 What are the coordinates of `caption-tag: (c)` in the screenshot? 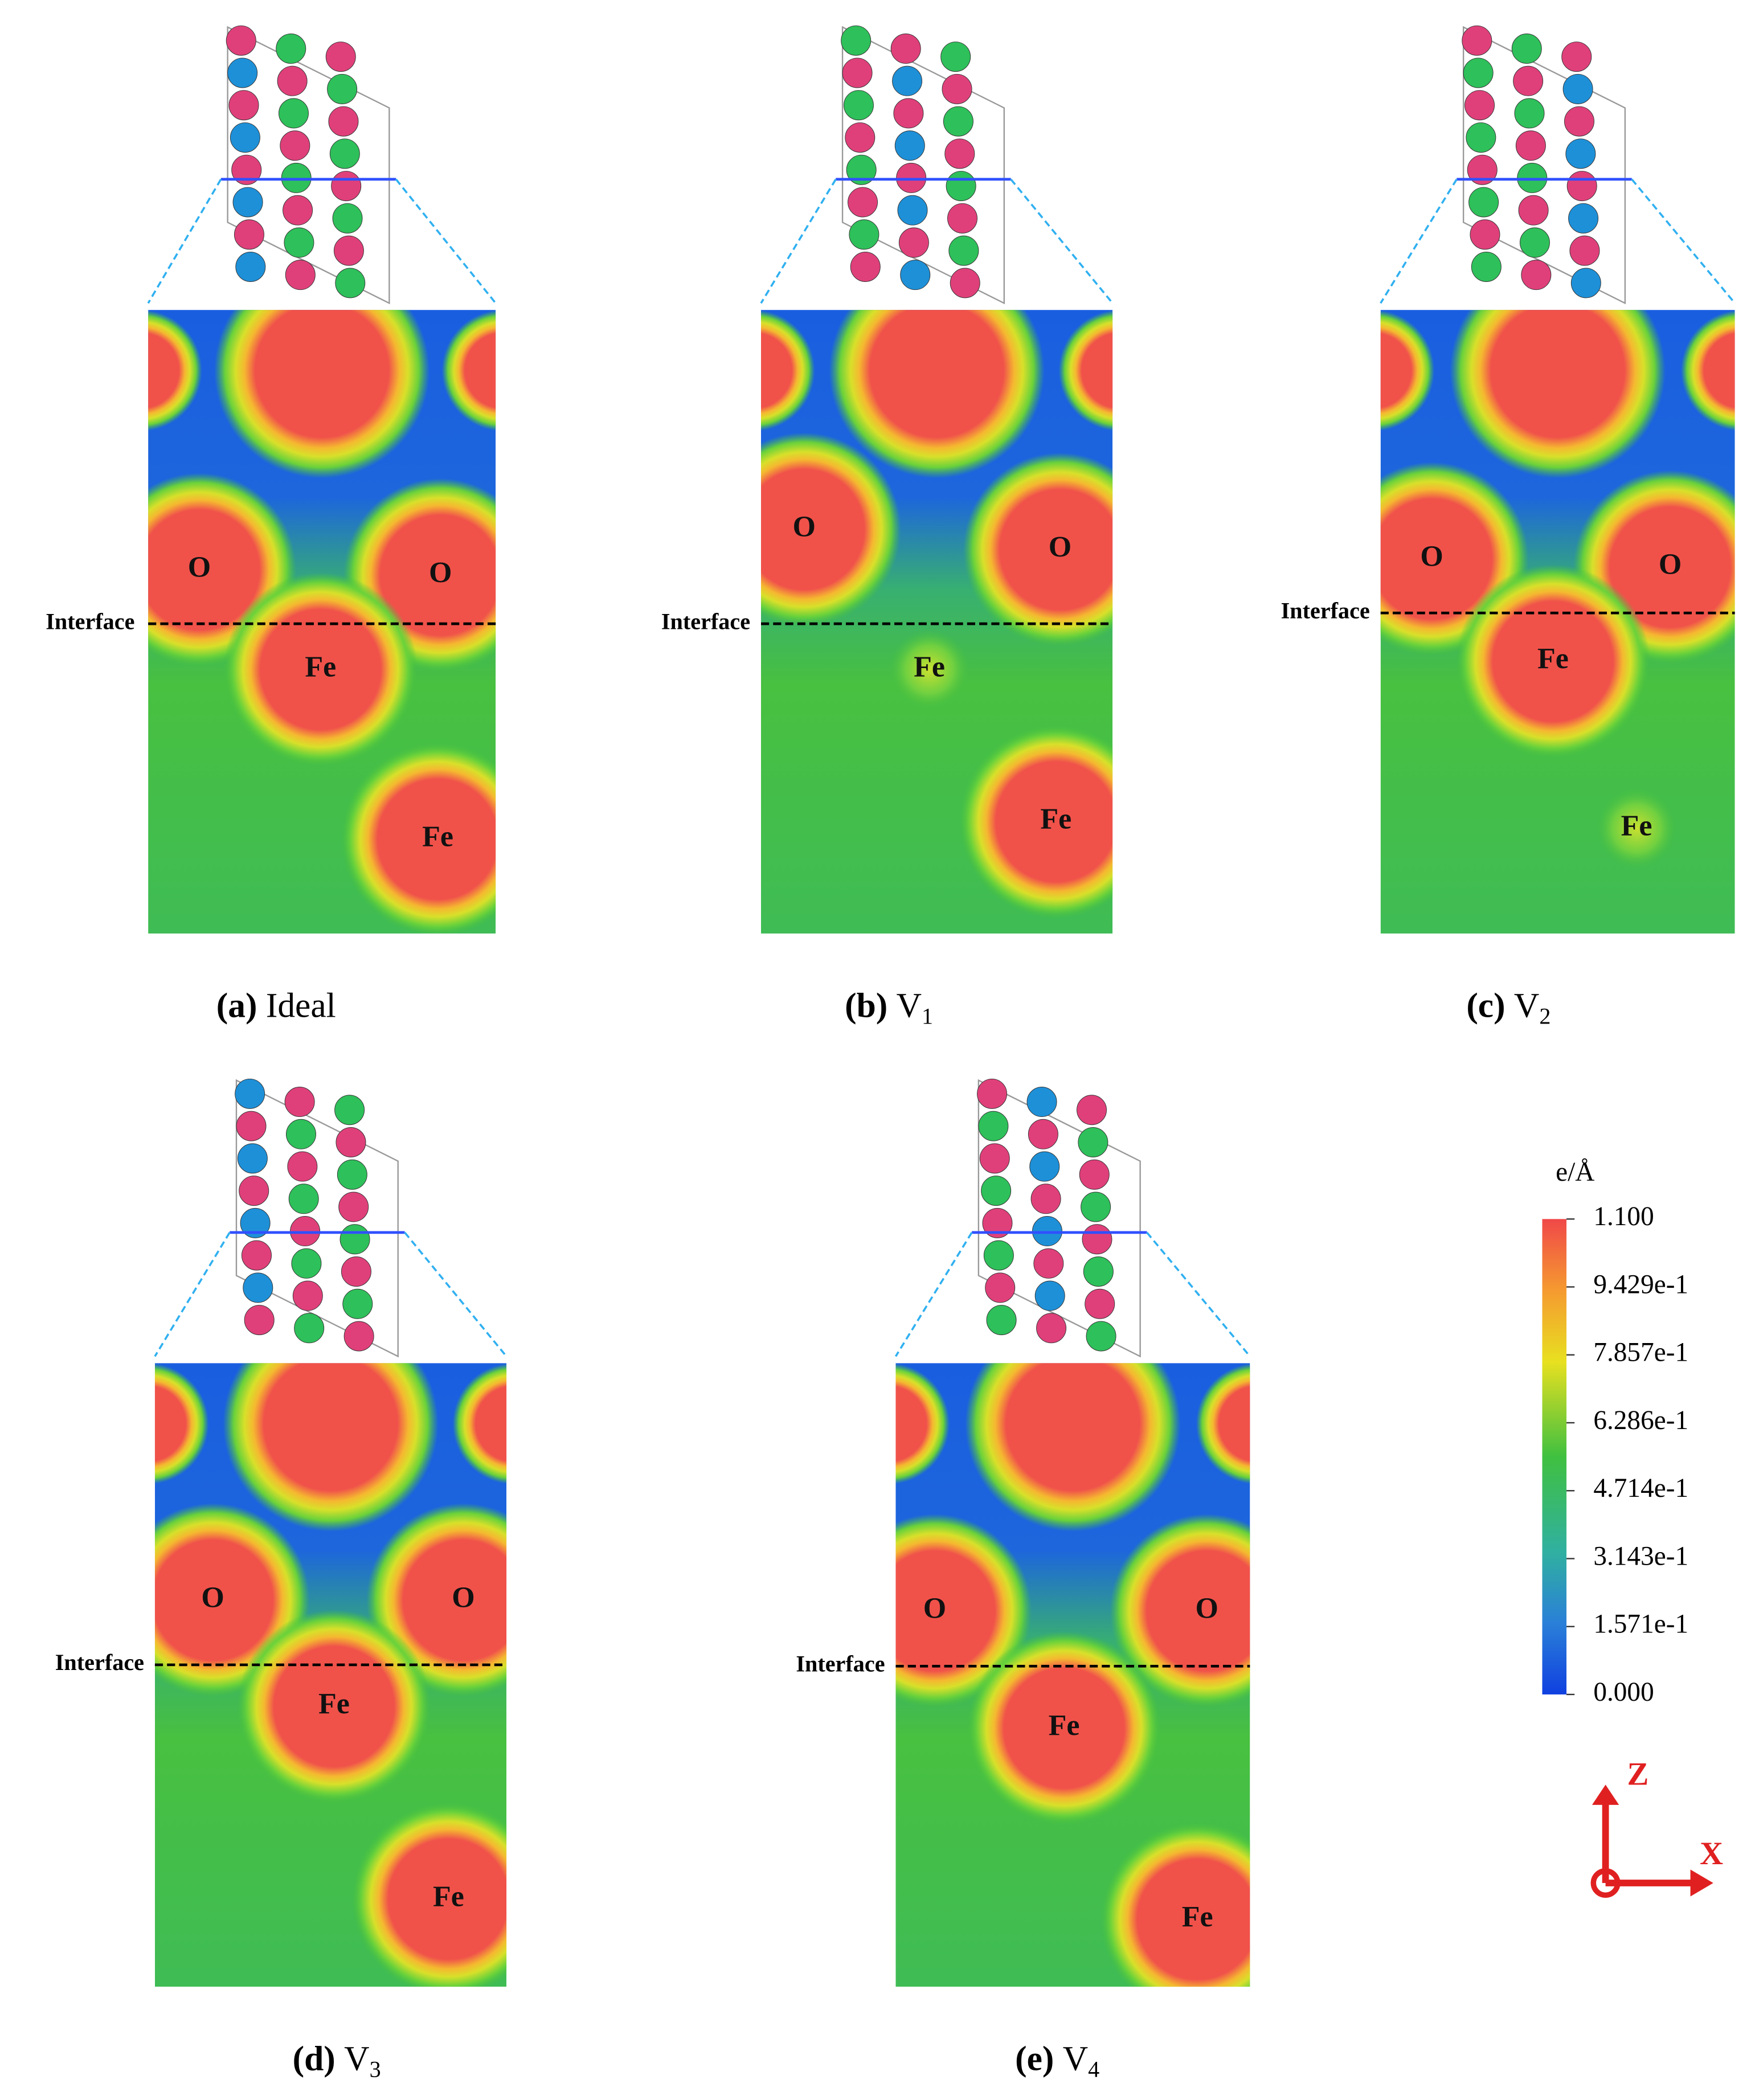 It's located at (1485, 1006).